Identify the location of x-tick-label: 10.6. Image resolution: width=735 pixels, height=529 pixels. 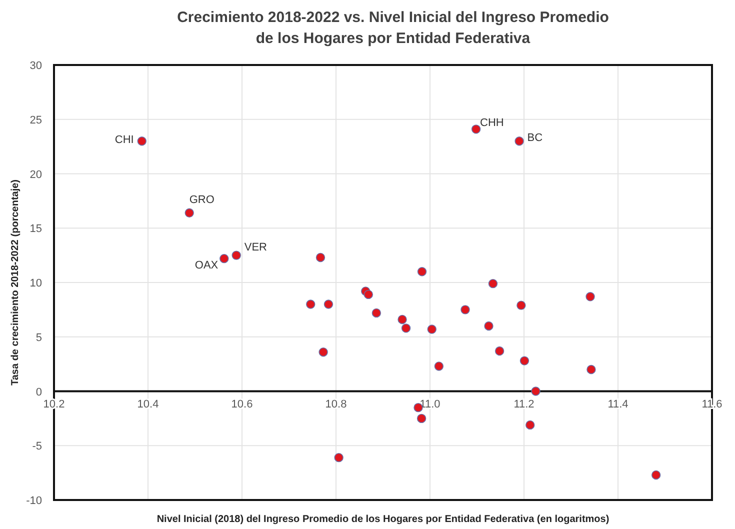
(242, 404).